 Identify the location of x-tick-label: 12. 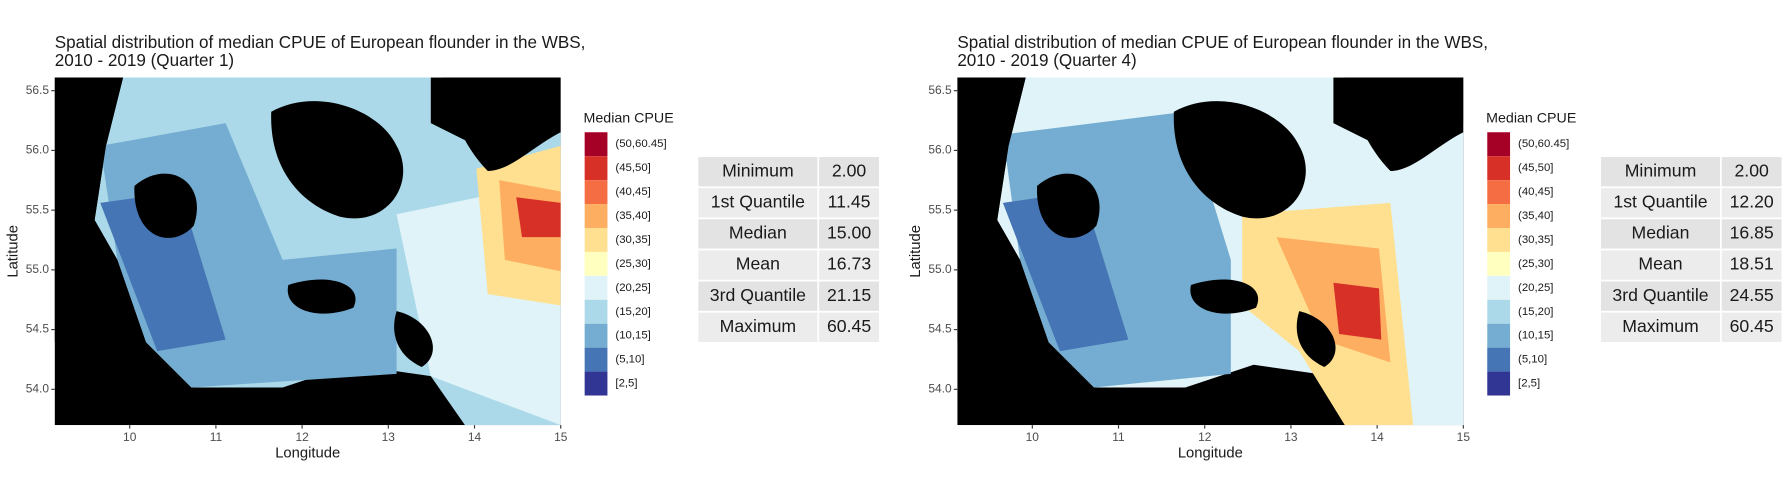
(1205, 437).